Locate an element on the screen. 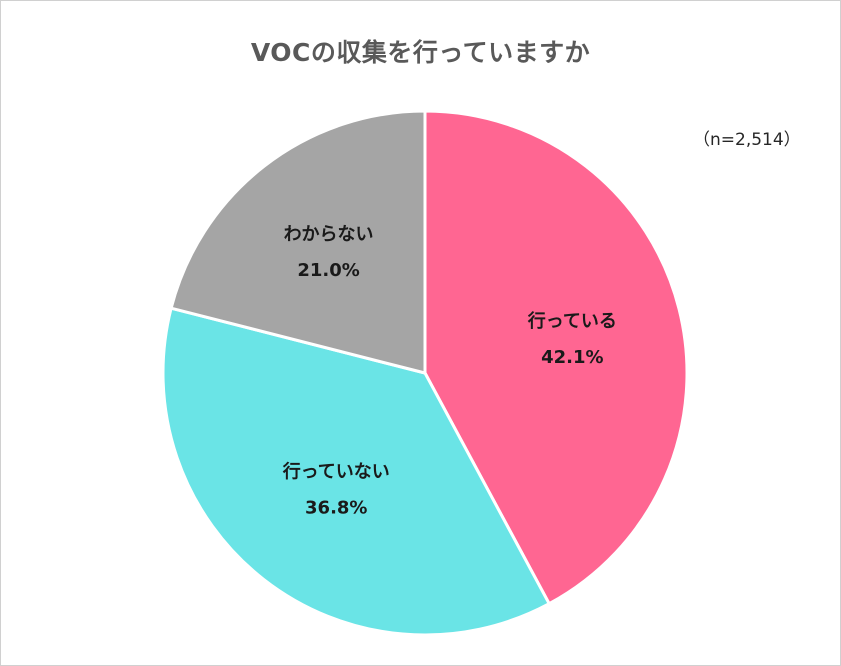 The height and width of the screenshot is (666, 841). slice-value-not-performing: 36.8% is located at coordinates (336, 508).